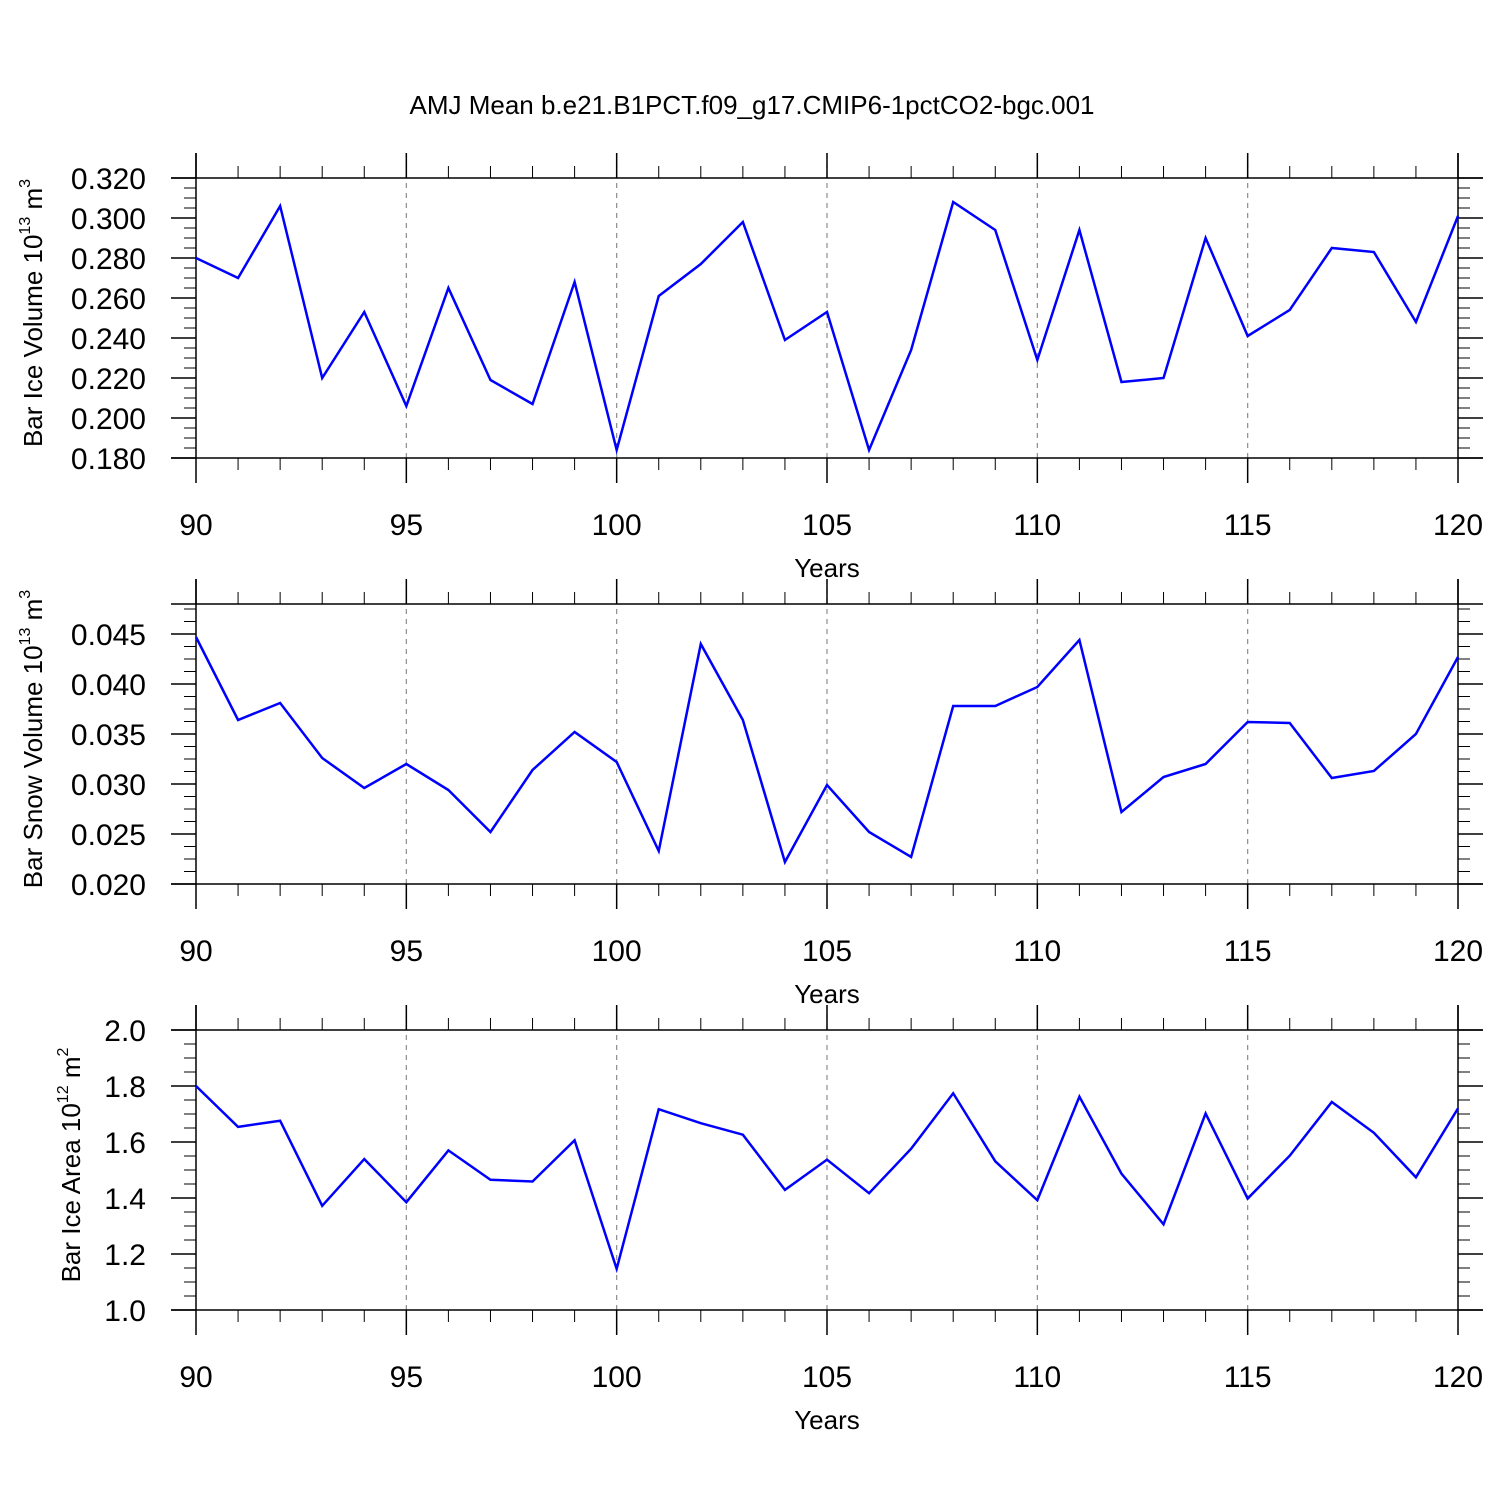 The image size is (1500, 1505). Describe the element at coordinates (108, 259) in the screenshot. I see `y-tick-label: 0.280` at that location.